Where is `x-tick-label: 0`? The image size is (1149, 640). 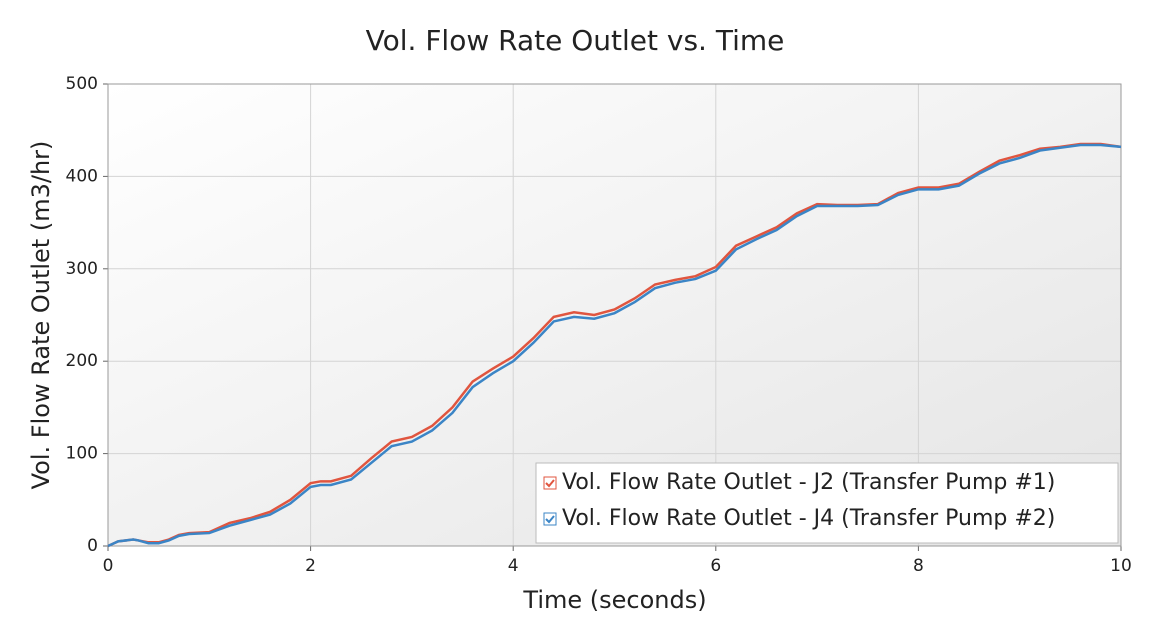 x-tick-label: 0 is located at coordinates (108, 566).